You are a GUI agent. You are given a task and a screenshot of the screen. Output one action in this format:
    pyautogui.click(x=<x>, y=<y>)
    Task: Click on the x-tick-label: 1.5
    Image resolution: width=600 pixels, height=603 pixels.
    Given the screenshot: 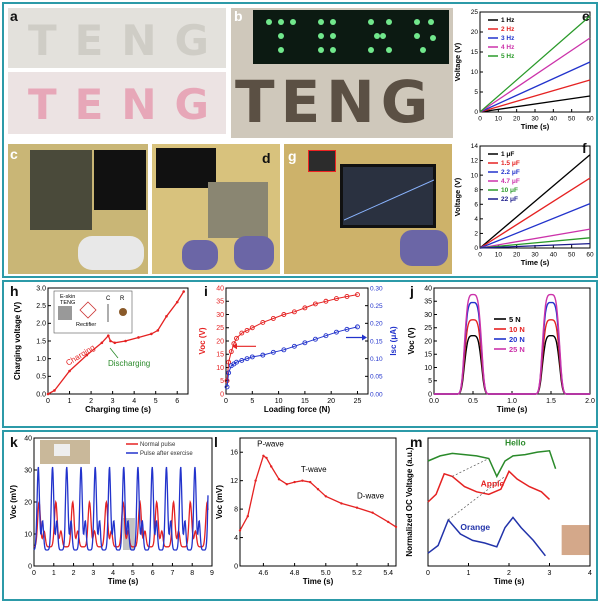 What is the action you would take?
    pyautogui.click(x=551, y=401)
    